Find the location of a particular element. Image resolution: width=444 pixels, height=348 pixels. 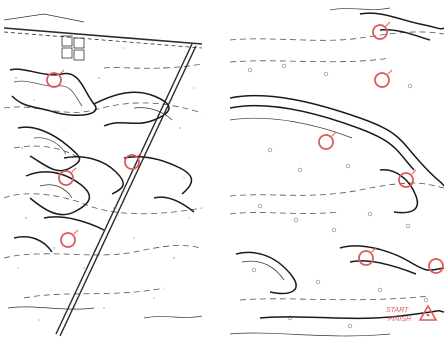

start-triangle-icon is located at coordinates (428, 312).